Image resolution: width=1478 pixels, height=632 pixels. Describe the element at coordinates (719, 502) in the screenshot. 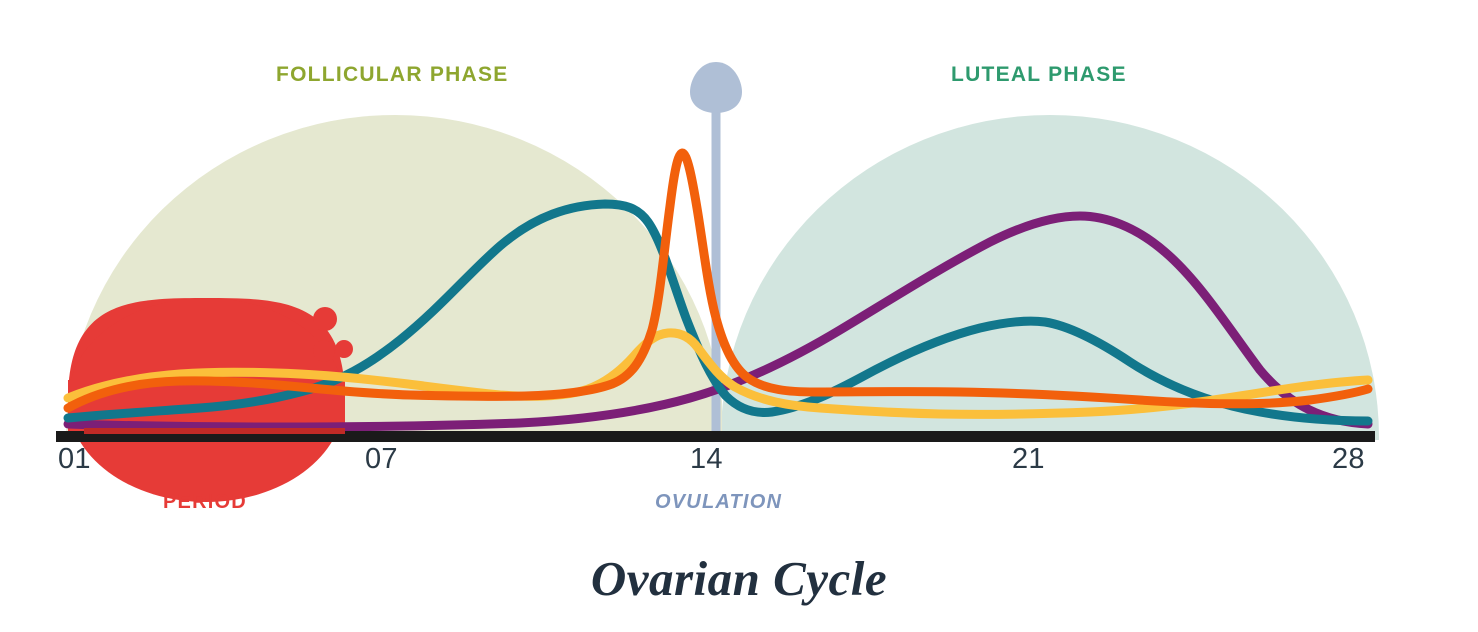

I see `ovulation-label: OVULATION` at that location.